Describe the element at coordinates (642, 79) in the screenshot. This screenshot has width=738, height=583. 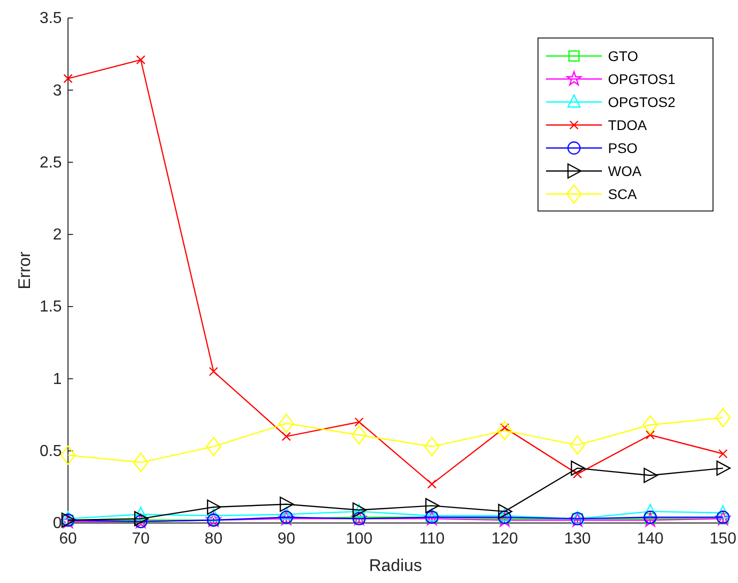
I see `legend-label: OPGTOS1` at that location.